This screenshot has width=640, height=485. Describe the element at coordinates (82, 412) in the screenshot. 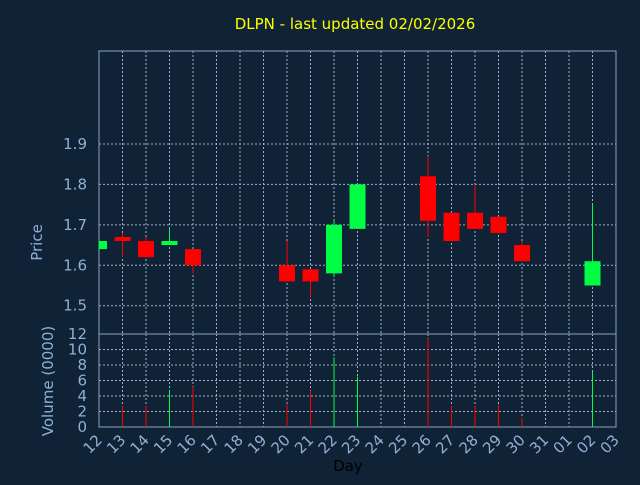

I see `volume-tick-label: 2` at that location.